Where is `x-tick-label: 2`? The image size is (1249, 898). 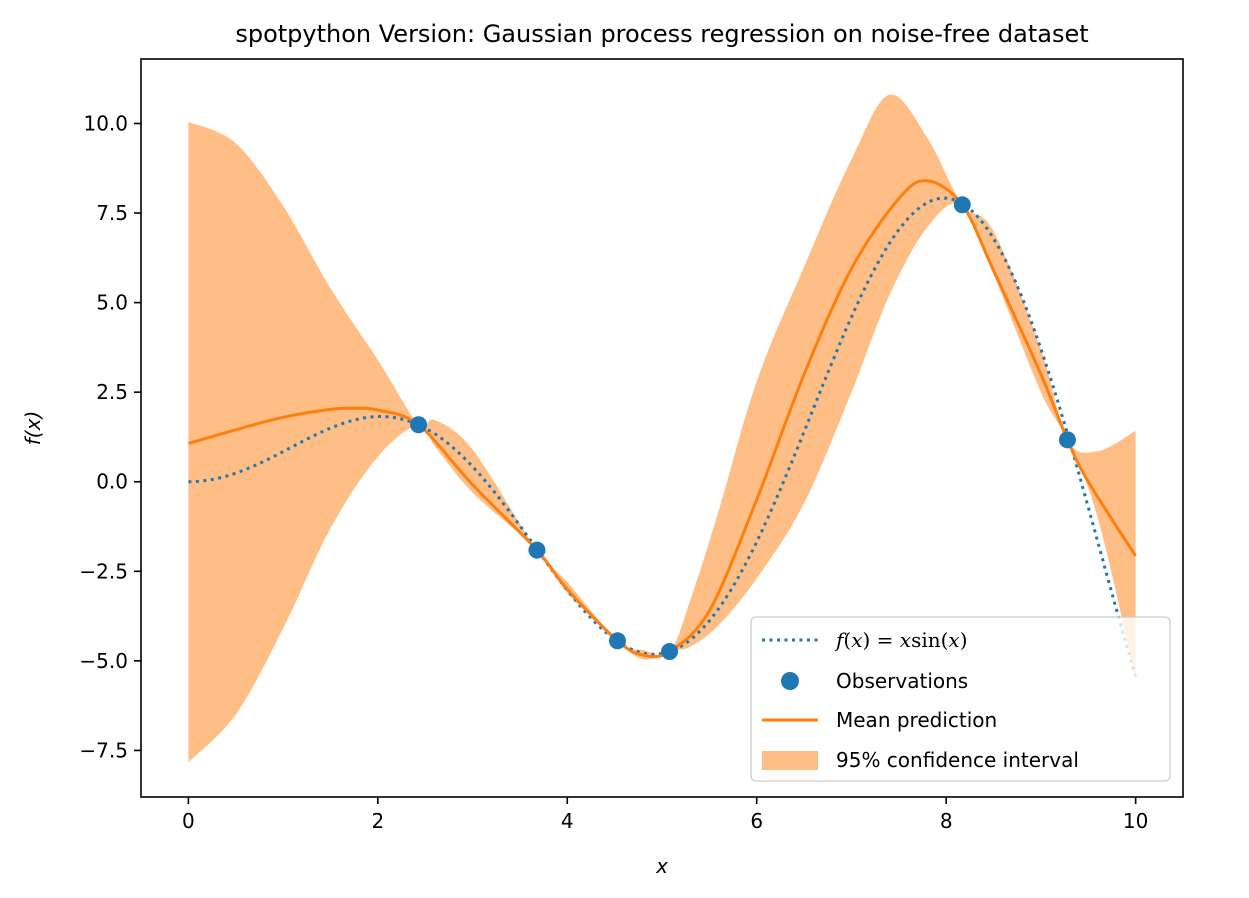 x-tick-label: 2 is located at coordinates (377, 821).